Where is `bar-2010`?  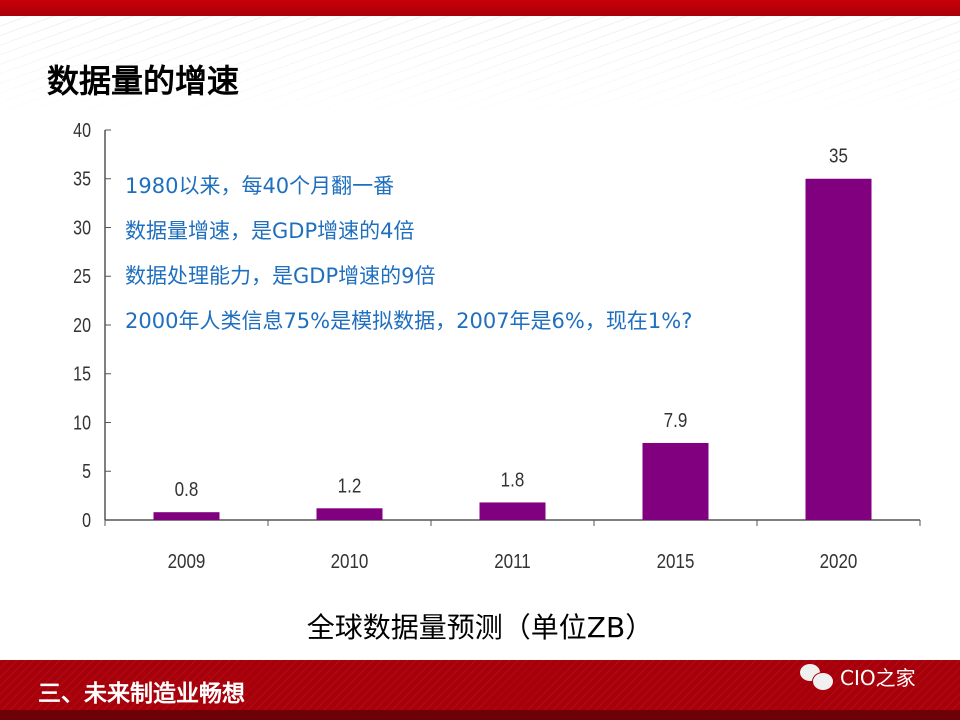
bar-2010 is located at coordinates (349, 514).